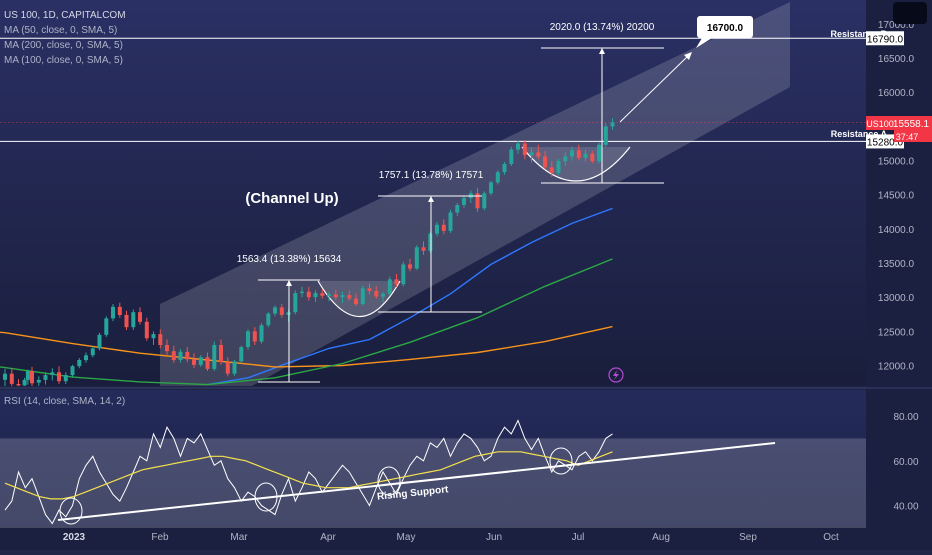 This screenshot has height=555, width=932. I want to click on corner-button, so click(910, 13).